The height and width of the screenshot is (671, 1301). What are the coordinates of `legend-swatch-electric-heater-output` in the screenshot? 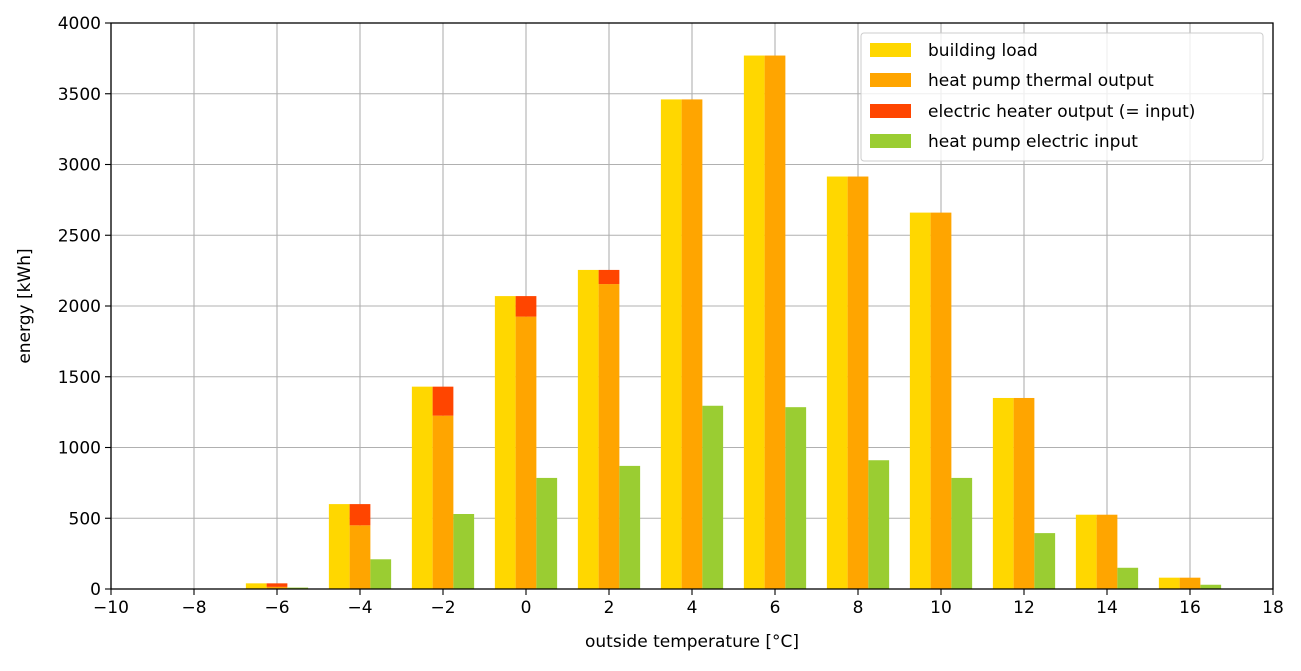 It's located at (890, 111).